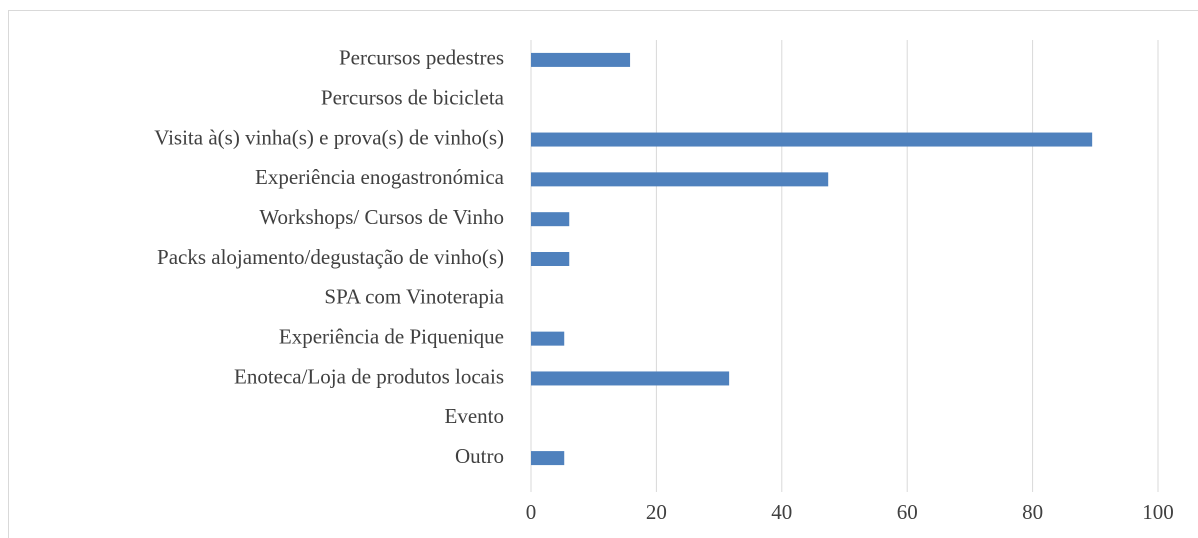 This screenshot has height=538, width=1198. I want to click on y-tick-label: Outro, so click(479, 456).